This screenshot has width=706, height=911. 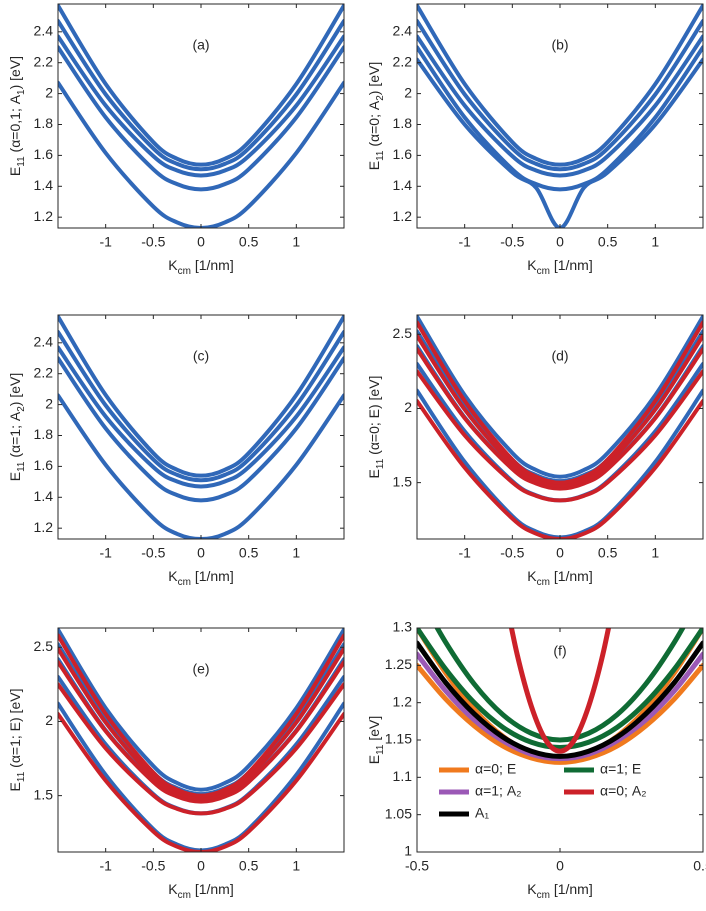 I want to click on y-tick-label: 1.3, so click(x=403, y=627).